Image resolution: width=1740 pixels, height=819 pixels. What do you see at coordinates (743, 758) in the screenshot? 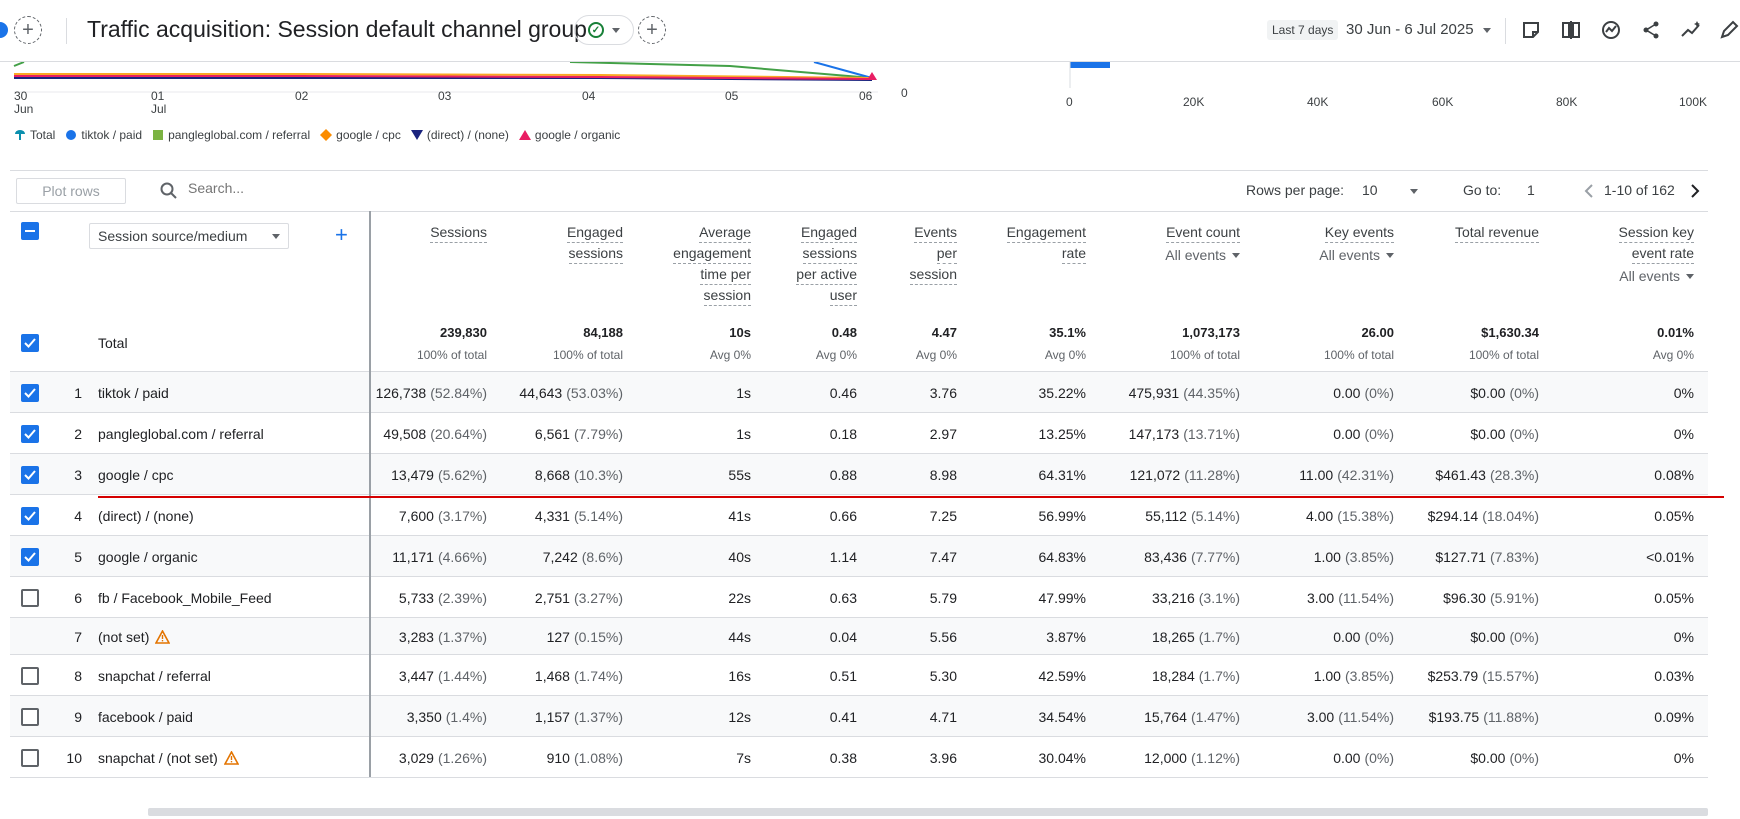
I see `table-cell: 7s` at bounding box center [743, 758].